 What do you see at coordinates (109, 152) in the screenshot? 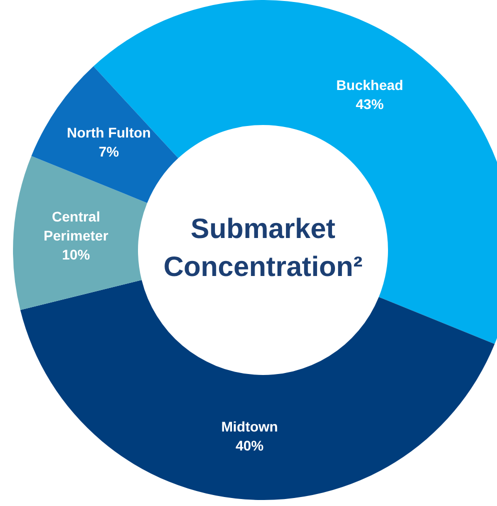
I see `data-label: 7%` at bounding box center [109, 152].